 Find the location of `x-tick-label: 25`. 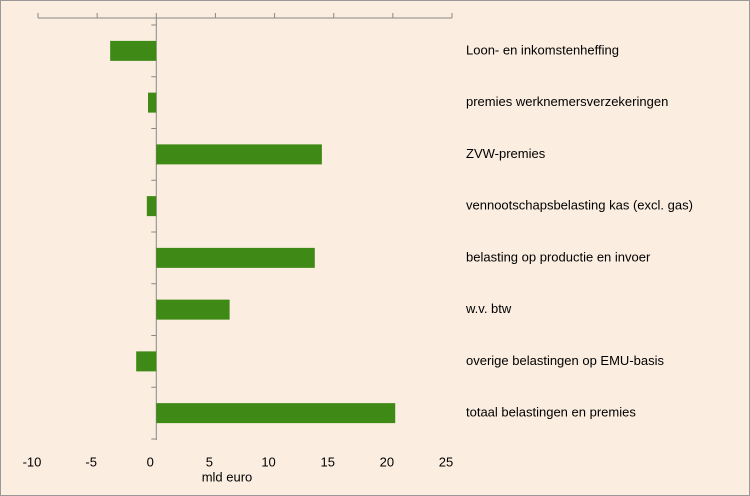

x-tick-label: 25 is located at coordinates (446, 461).